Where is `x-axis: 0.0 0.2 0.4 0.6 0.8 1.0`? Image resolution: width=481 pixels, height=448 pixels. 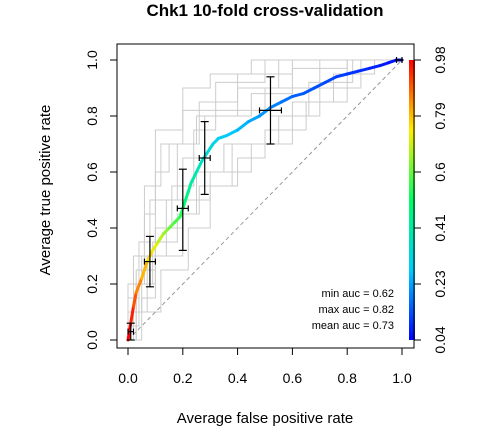 x-axis: 0.0 0.2 0.4 0.6 0.8 1.0 is located at coordinates (265, 366).